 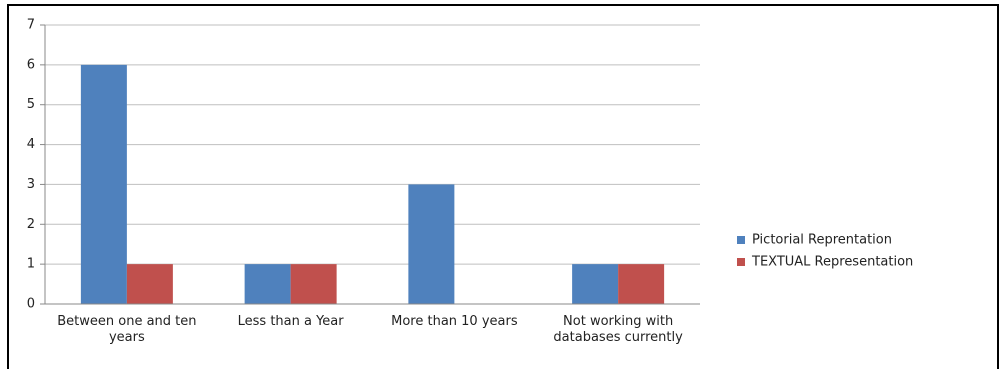 What do you see at coordinates (618, 329) in the screenshot?
I see `x-tick-label: Not working with databases currently` at bounding box center [618, 329].